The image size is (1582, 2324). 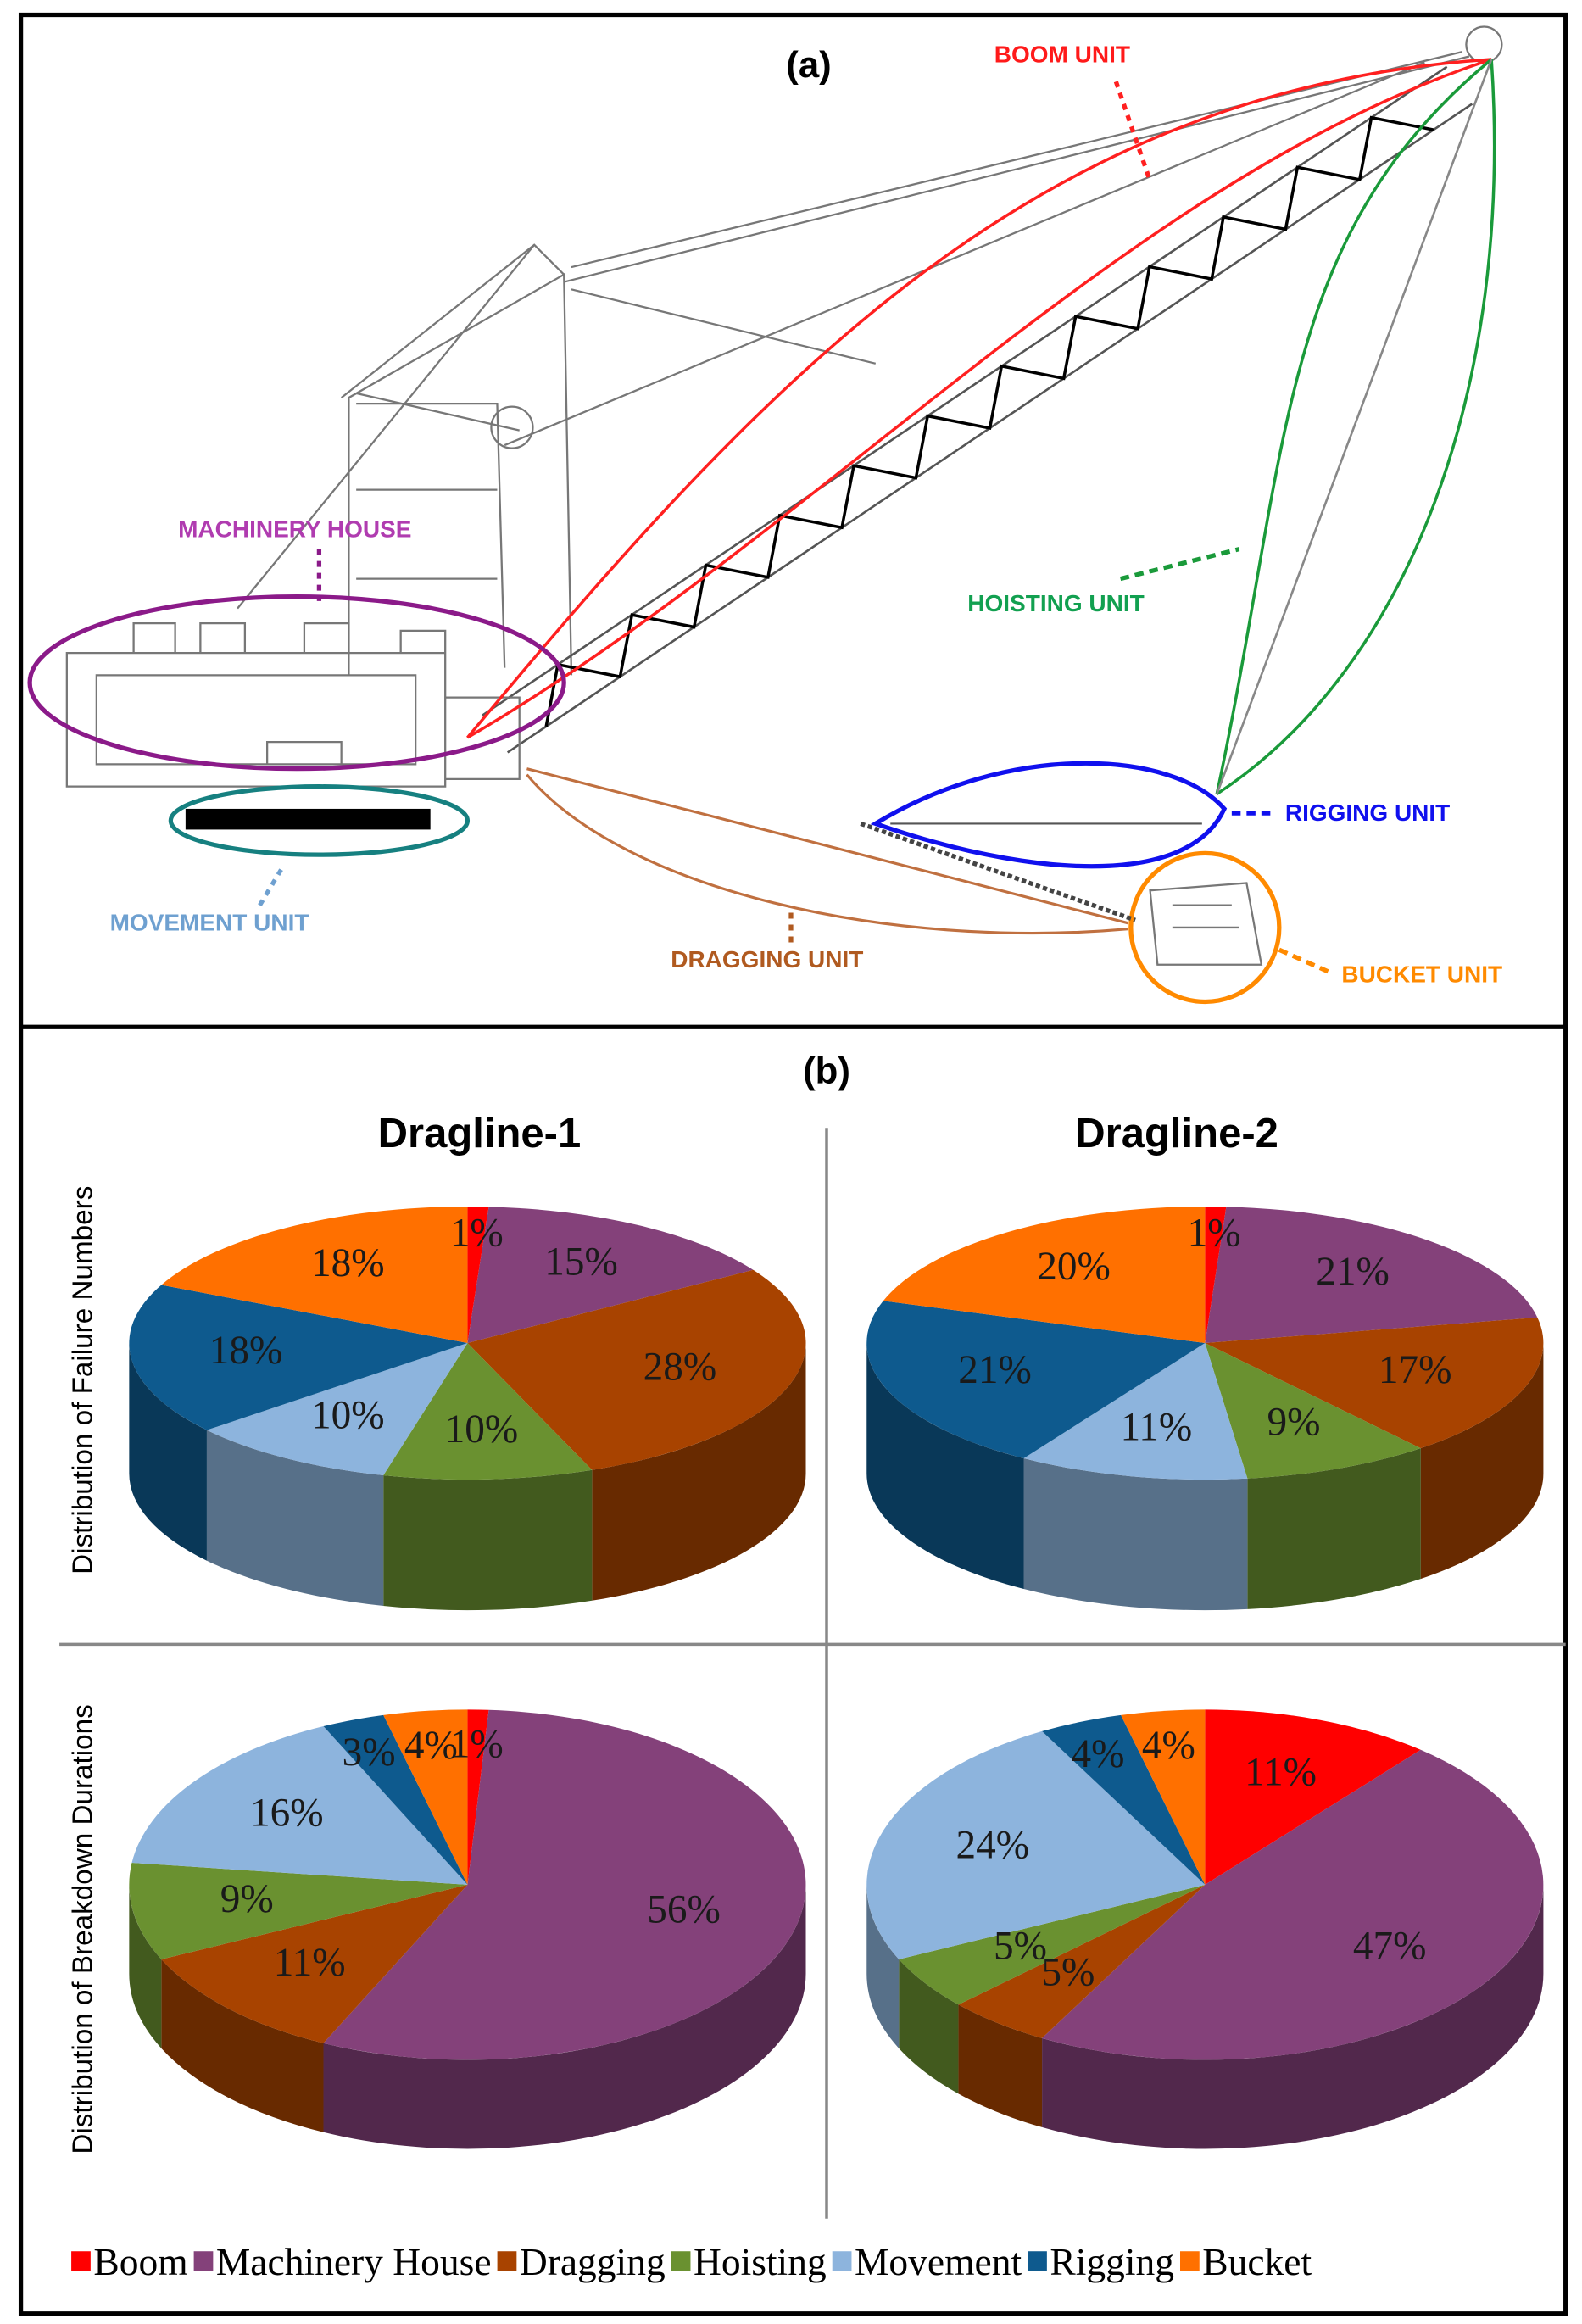 What do you see at coordinates (581, 1262) in the screenshot?
I see `data-label: 15%` at bounding box center [581, 1262].